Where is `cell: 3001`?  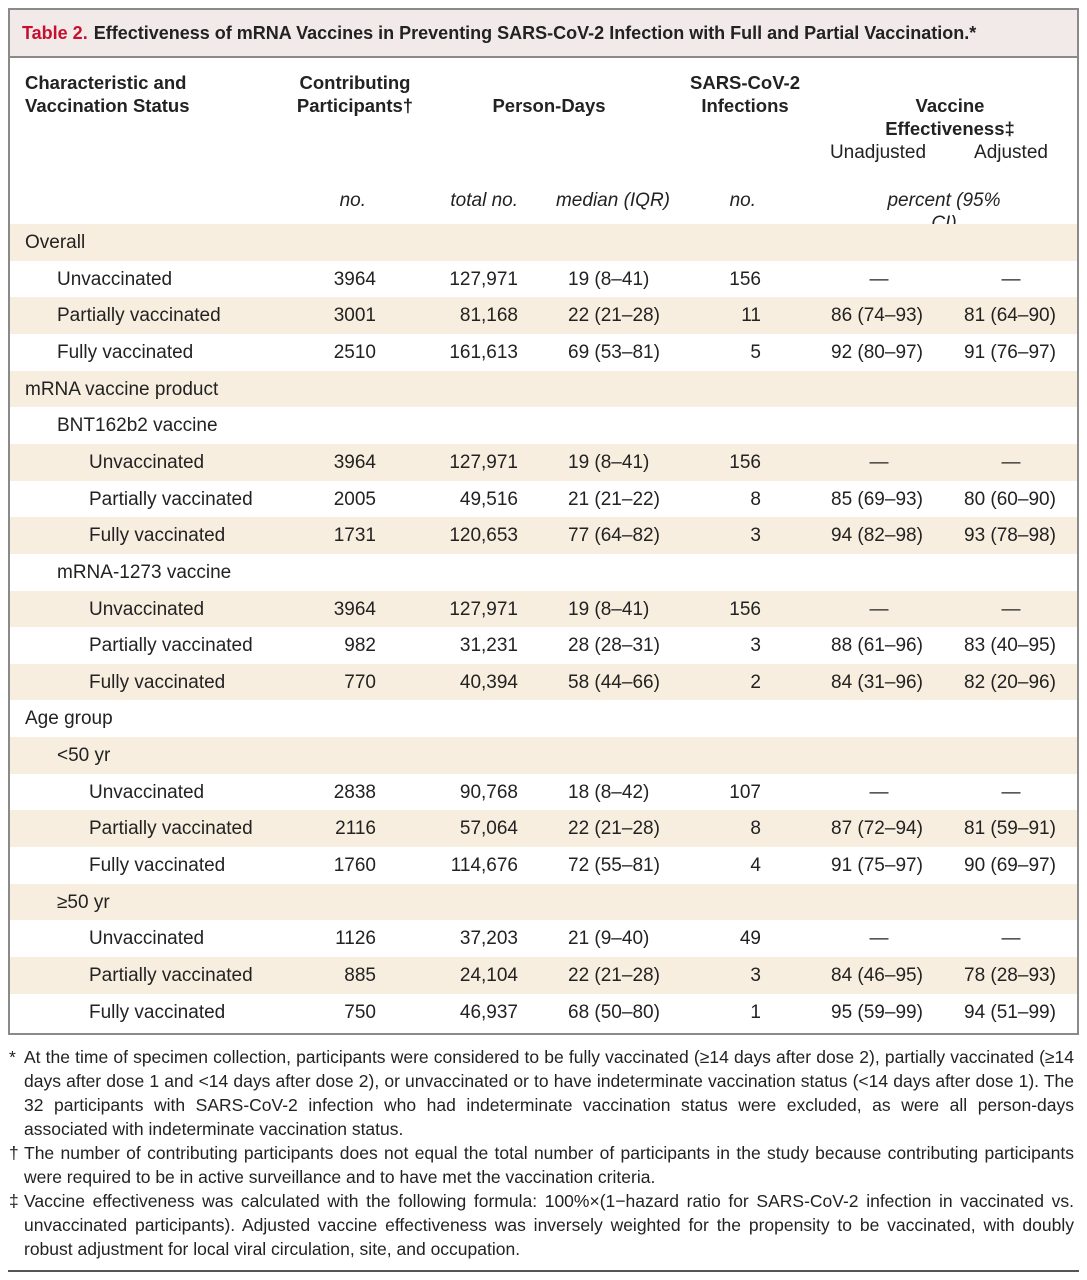
cell: 3001 is located at coordinates (354, 316).